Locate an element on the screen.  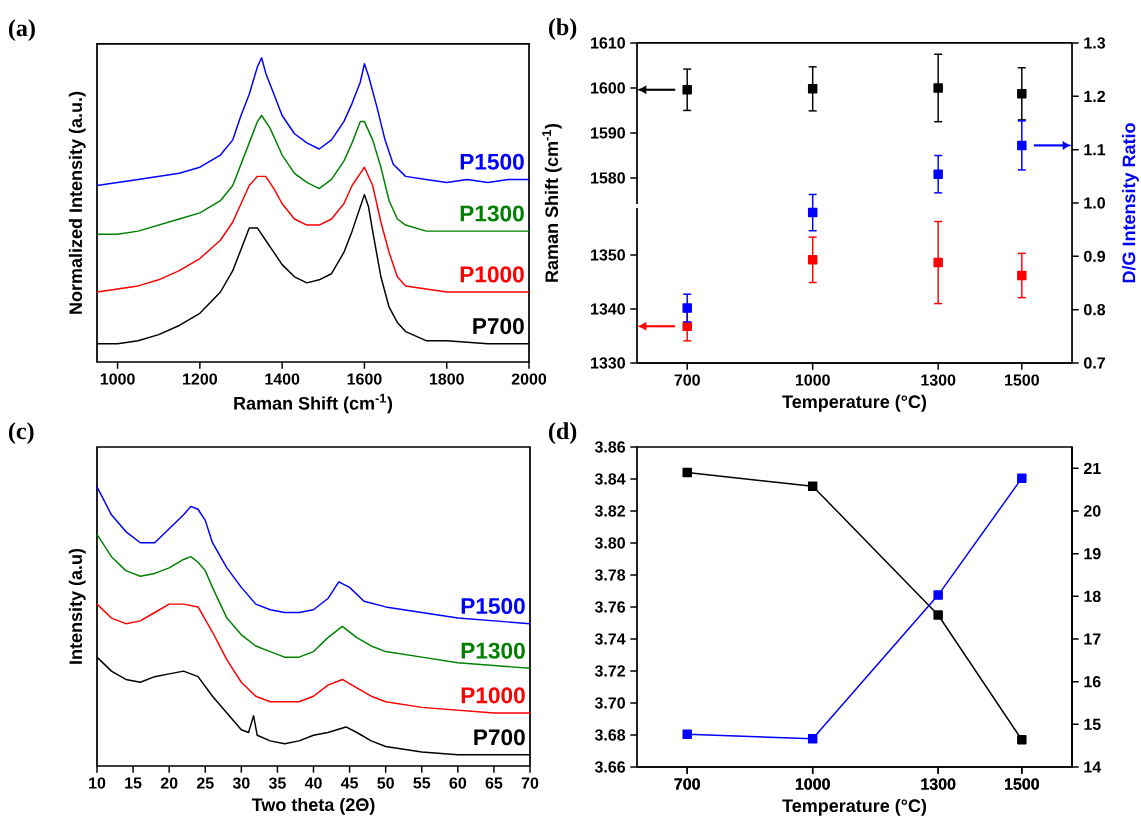
x-axis-title: Raman Shift (cm$^{-1}$) is located at coordinates (313, 403).